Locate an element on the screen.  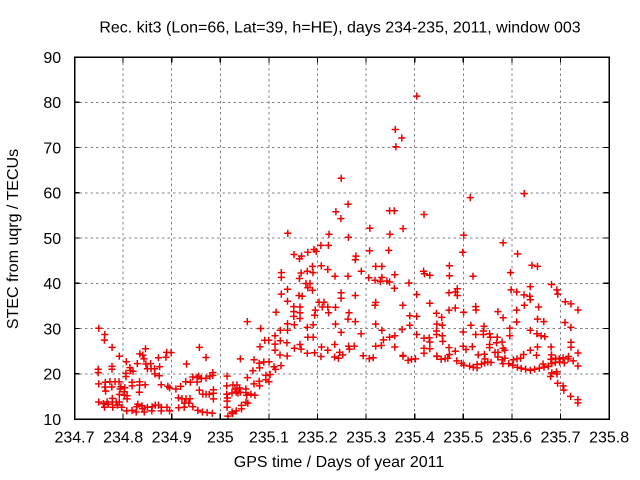
svg-text: 235.5 is located at coordinates (463, 438).